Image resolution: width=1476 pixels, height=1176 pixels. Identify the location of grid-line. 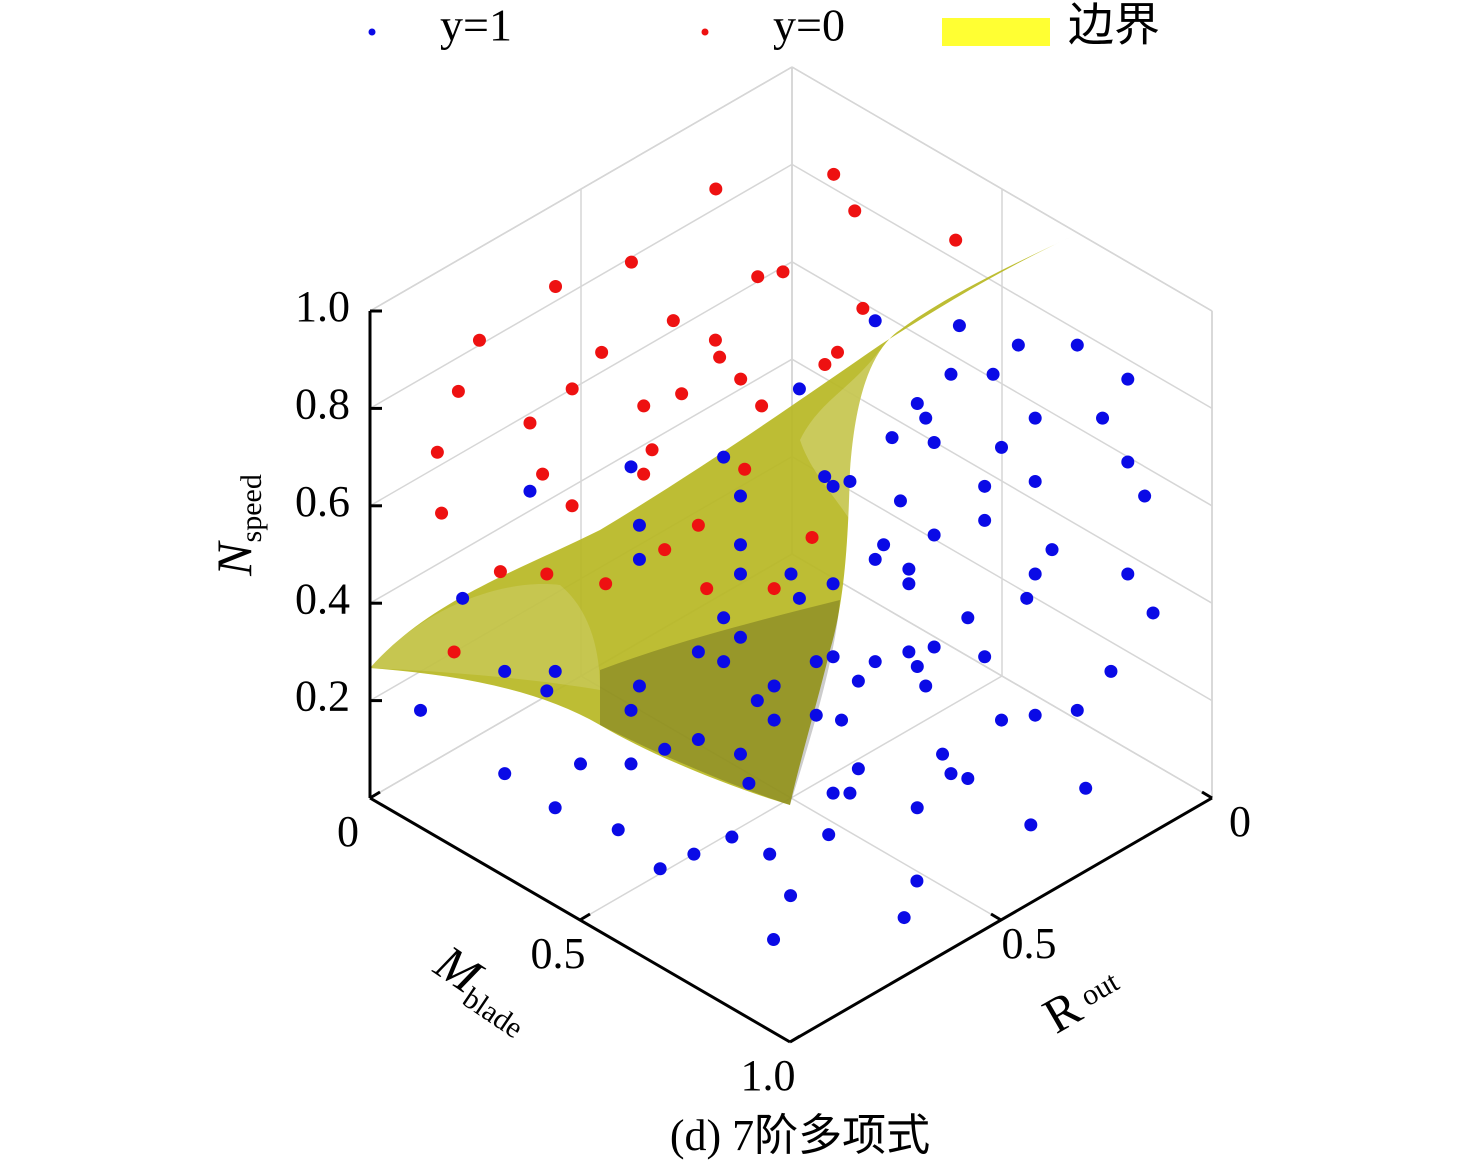
(1002, 676).